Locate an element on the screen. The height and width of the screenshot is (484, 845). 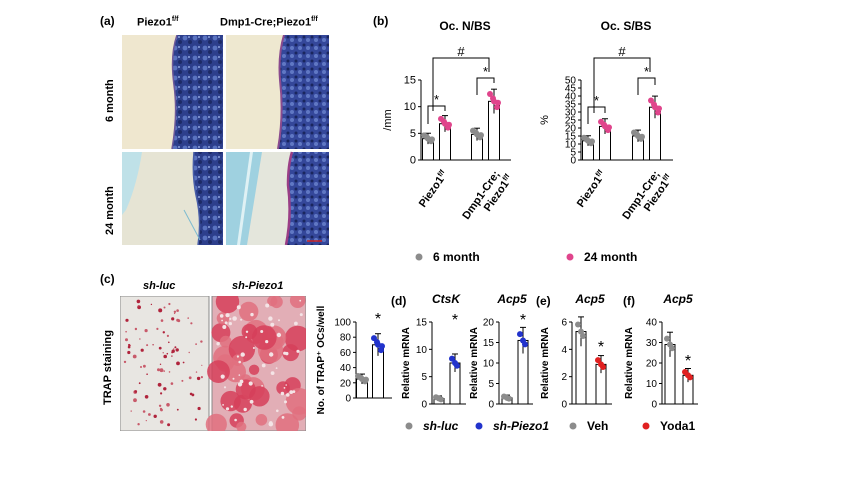
chart-title: Oc. N/BS is located at coordinates (464, 26).